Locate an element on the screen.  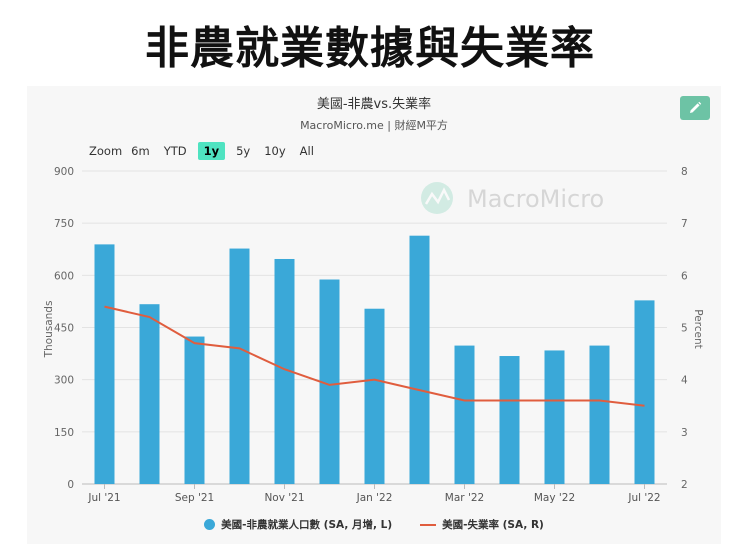
legend-label-nonfarm: 美國-非農就業人口數 (SA, 月增, L) is located at coordinates (307, 525).